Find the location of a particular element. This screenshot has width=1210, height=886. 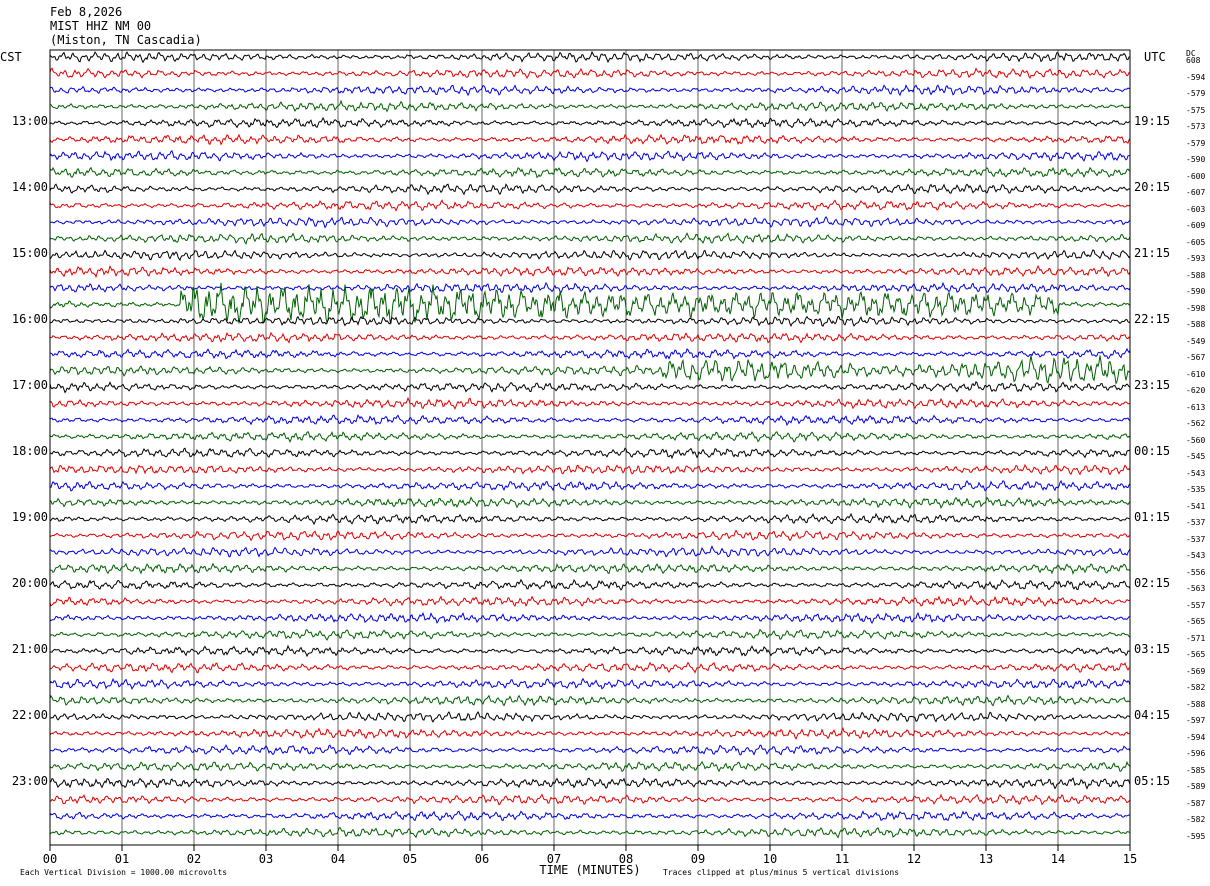

dc-offset-label: -594 is located at coordinates (1196, 77).